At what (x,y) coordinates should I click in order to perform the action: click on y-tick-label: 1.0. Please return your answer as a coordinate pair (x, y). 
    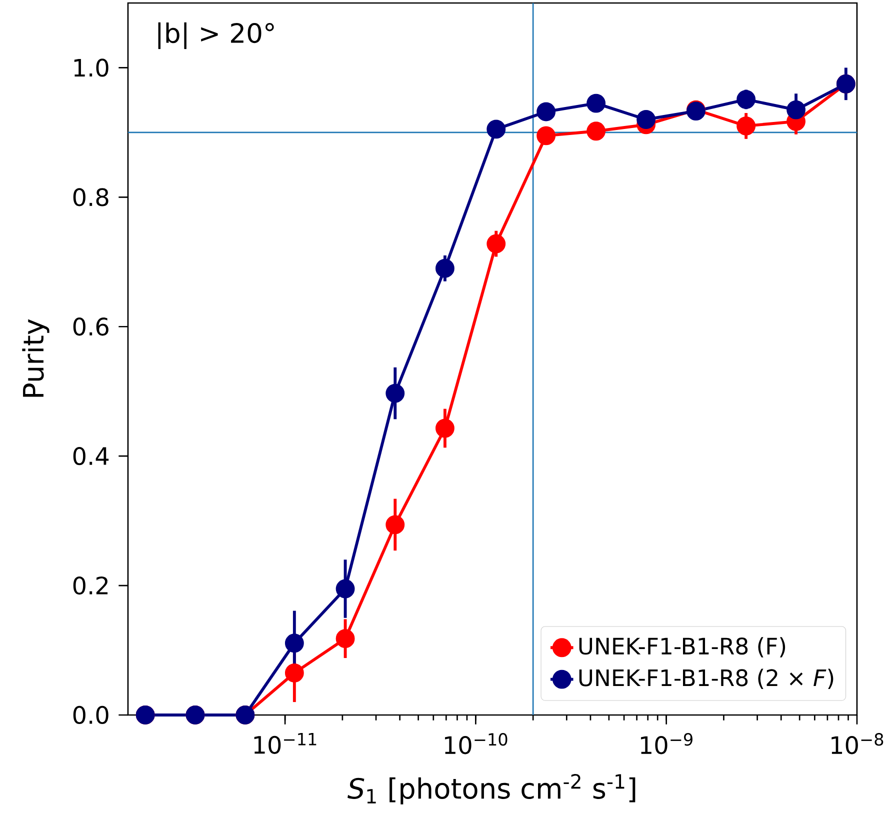
    Looking at the image, I should click on (91, 67).